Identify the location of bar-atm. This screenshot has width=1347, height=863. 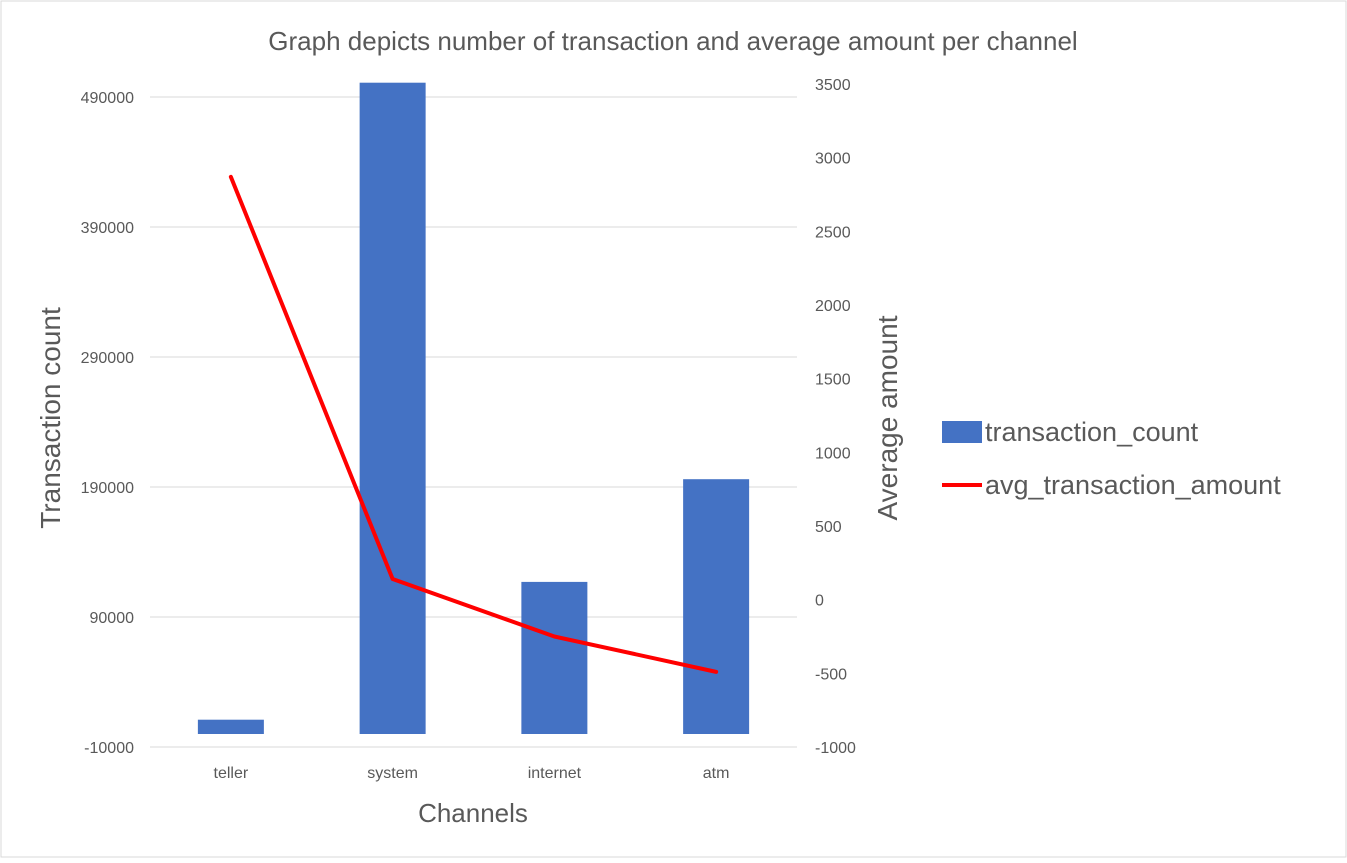
(716, 606).